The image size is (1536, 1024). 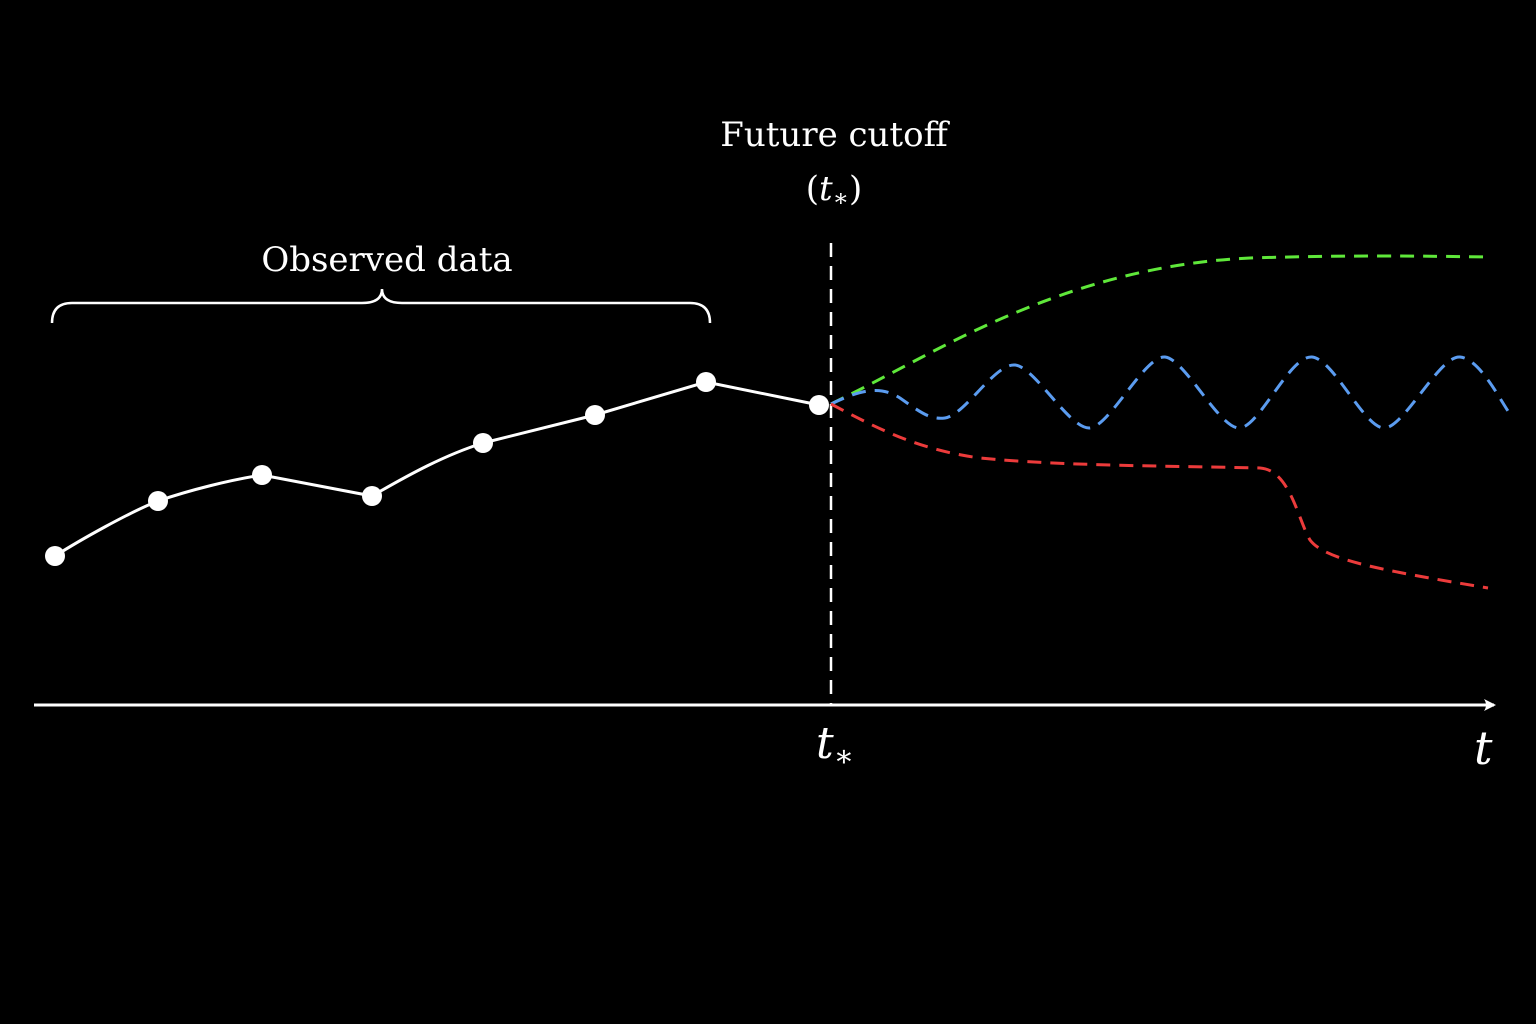 I want to click on forecast-red-line, so click(x=1159, y=496).